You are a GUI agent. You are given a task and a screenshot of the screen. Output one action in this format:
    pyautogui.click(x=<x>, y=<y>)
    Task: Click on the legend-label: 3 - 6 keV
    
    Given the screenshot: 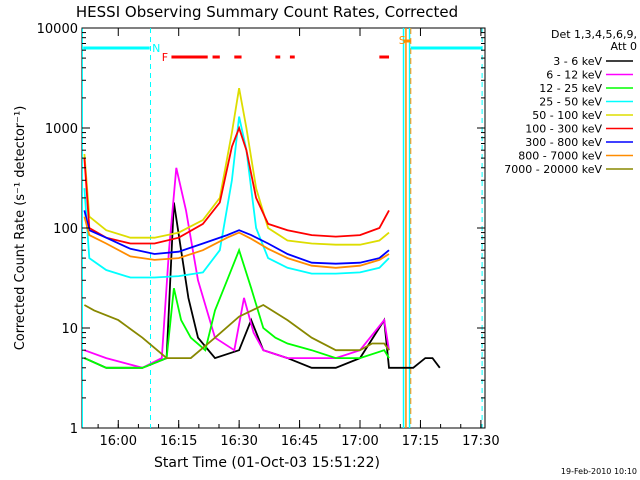 What is the action you would take?
    pyautogui.click(x=577, y=61)
    